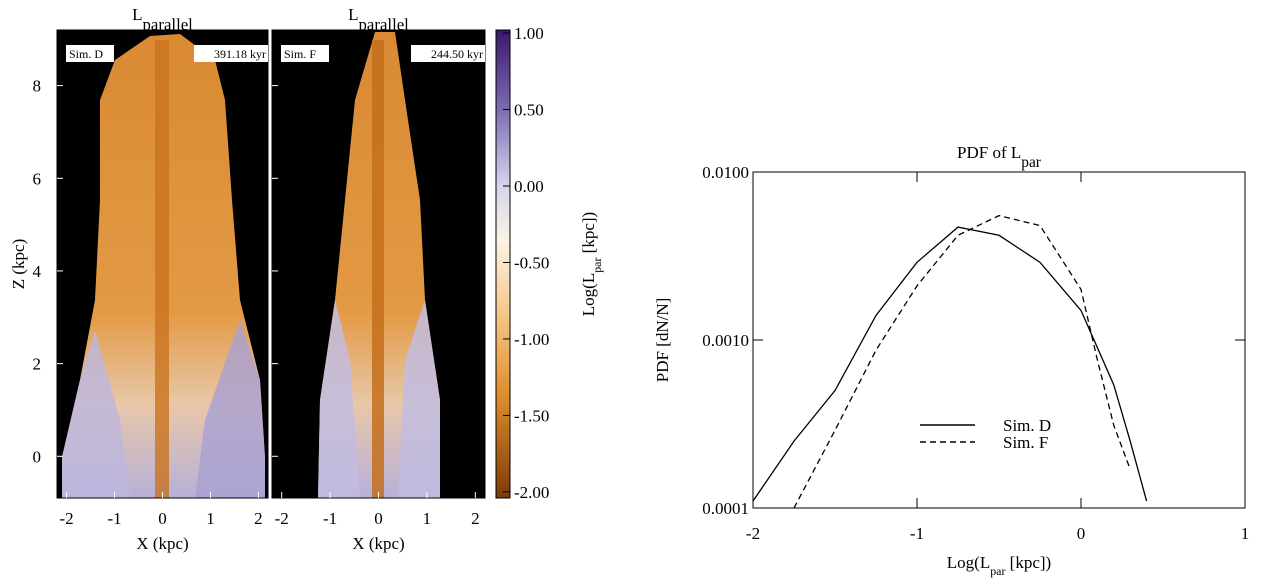  I want to click on chart-title: PDF of Lpar, so click(999, 157).